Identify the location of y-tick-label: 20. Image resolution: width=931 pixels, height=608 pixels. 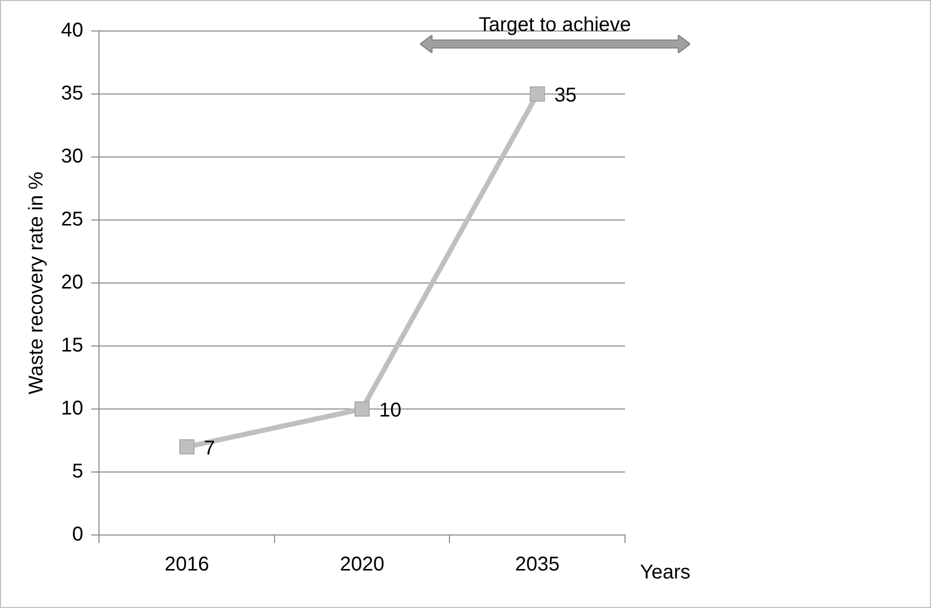
(72, 283).